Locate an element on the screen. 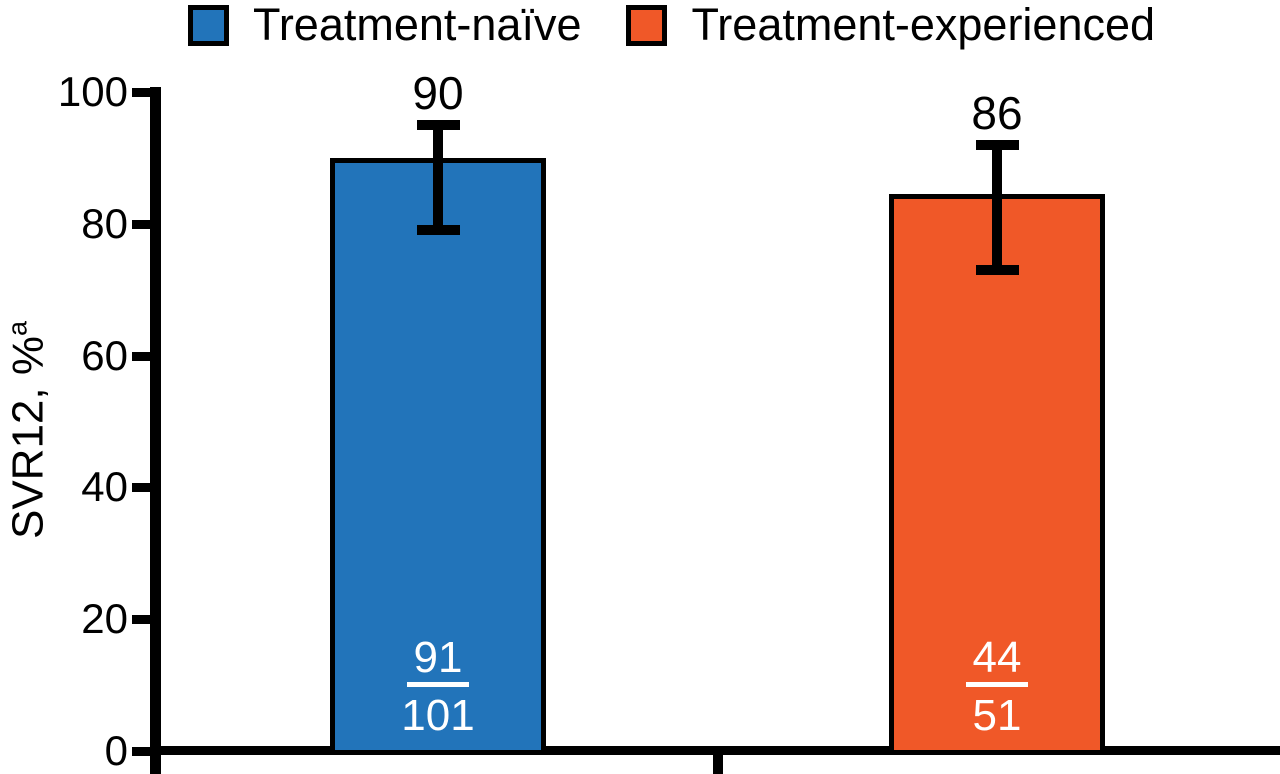 The height and width of the screenshot is (774, 1280). y-axis-title-superscript: a is located at coordinates (17, 328).